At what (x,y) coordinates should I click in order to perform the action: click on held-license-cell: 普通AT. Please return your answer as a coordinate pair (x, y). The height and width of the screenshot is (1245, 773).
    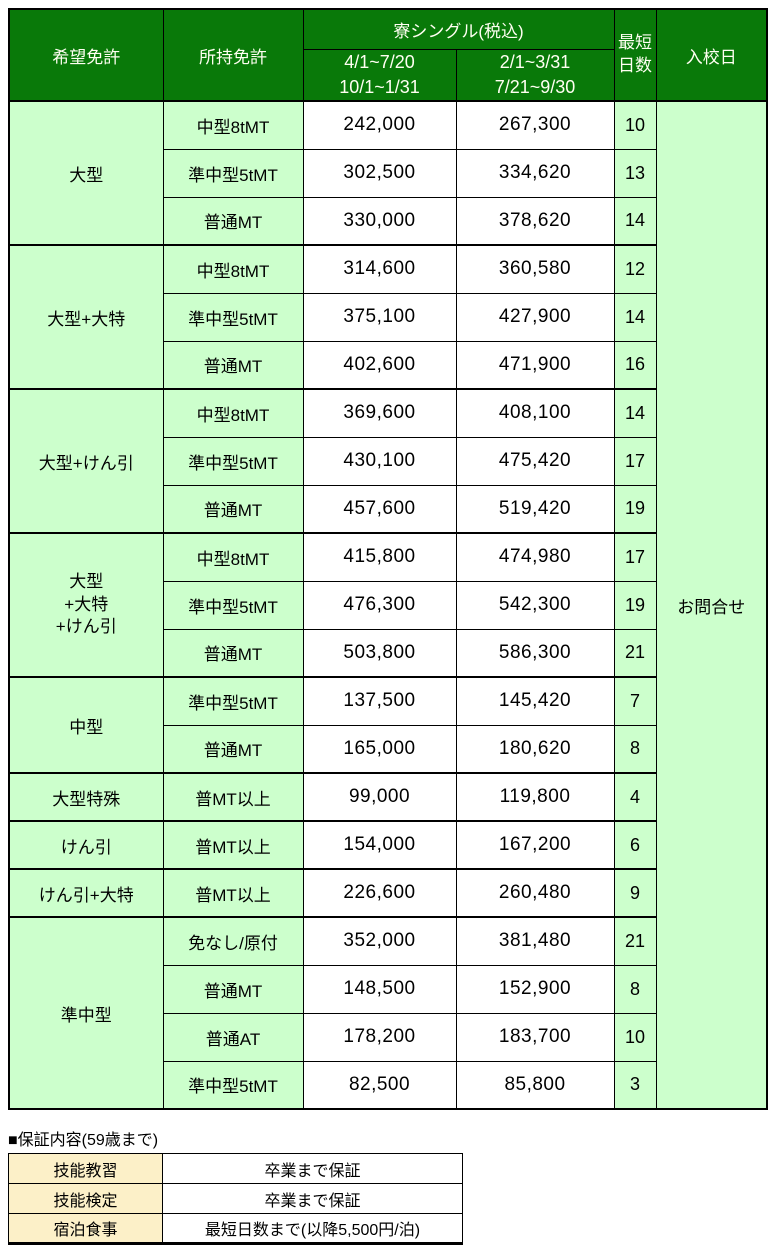
    Looking at the image, I should click on (233, 1037).